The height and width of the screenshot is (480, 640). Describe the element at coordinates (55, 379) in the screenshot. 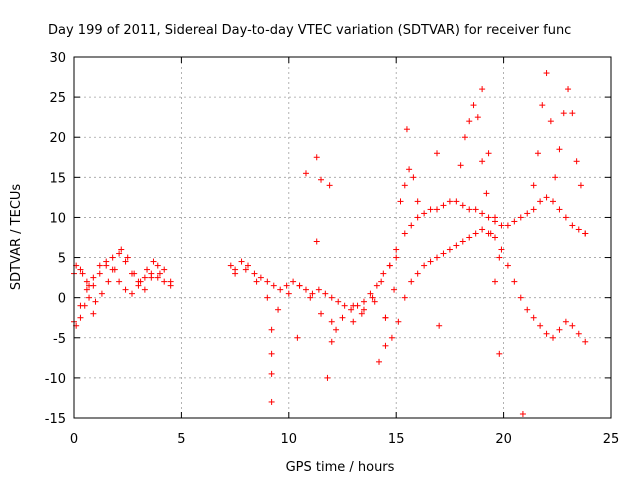

I see `y-tick-label: -10` at that location.